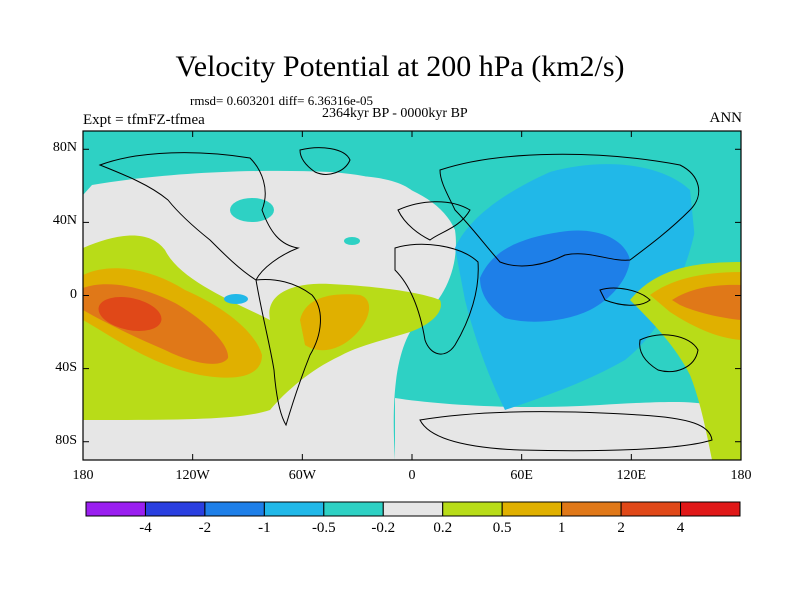  What do you see at coordinates (400, 66) in the screenshot?
I see `chart-title: Velocity Potential at 200 hPa (km2/s)` at bounding box center [400, 66].